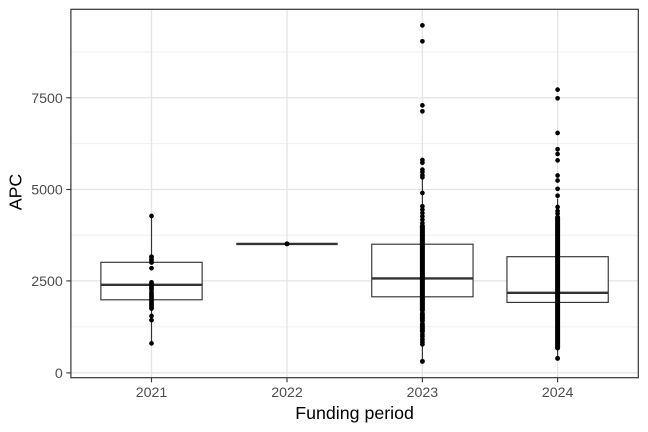 Image resolution: width=648 pixels, height=432 pixels. Describe the element at coordinates (59, 374) in the screenshot. I see `svg-text: 0` at that location.